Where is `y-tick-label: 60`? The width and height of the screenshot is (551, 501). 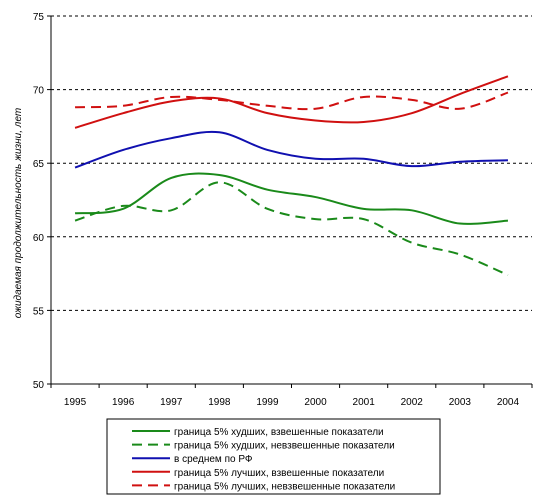 y-tick-label: 60 is located at coordinates (39, 238).